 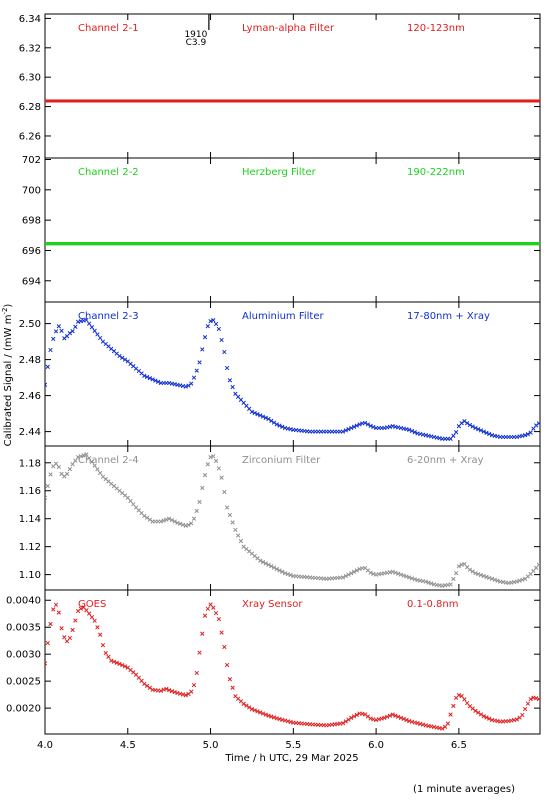 What do you see at coordinates (448, 316) in the screenshot?
I see `band-label: 17-80nm + Xray` at bounding box center [448, 316].